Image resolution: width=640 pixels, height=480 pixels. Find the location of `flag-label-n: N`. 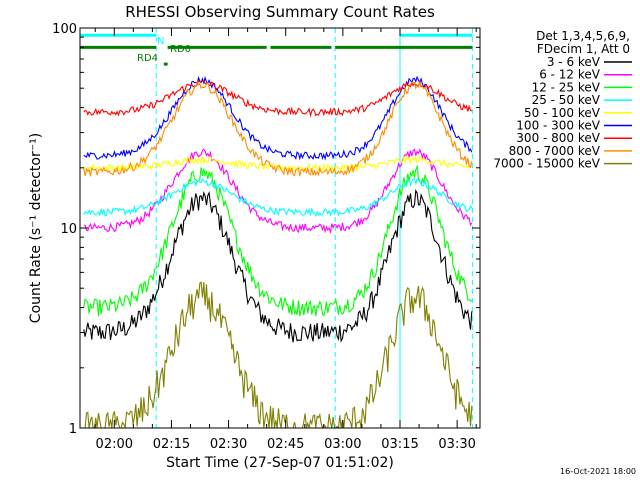

flag-label-n: N is located at coordinates (160, 41).